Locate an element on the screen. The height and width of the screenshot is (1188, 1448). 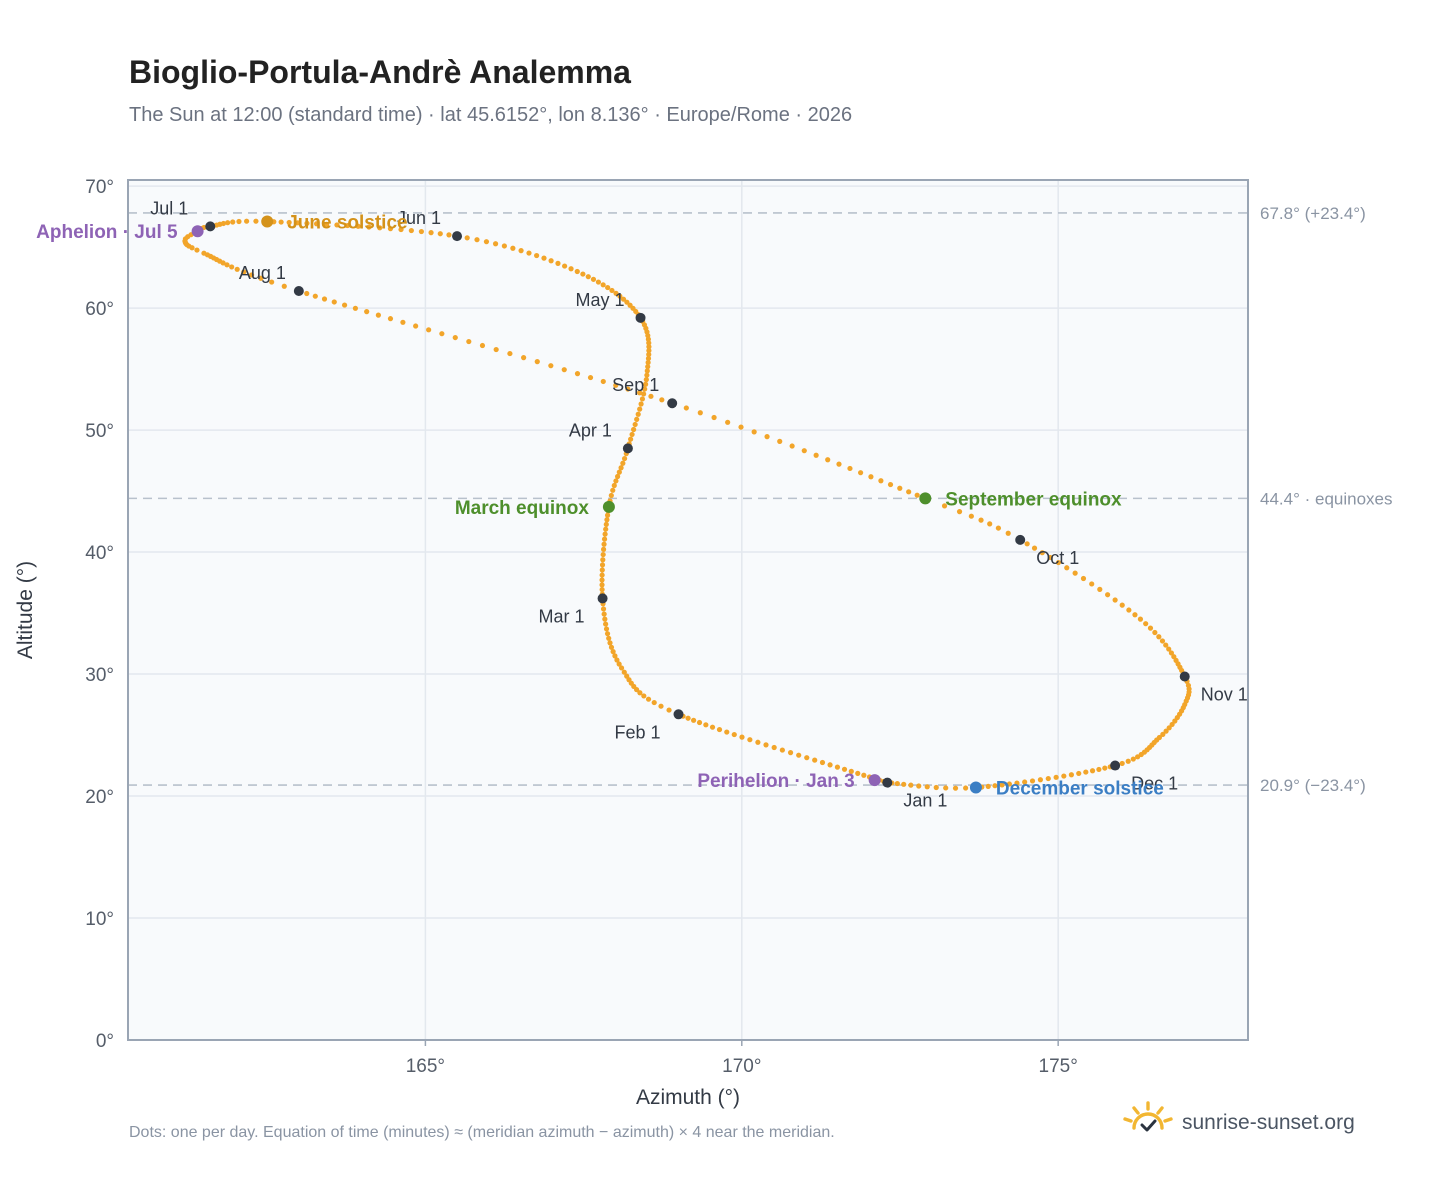
month-label: Mar 1 is located at coordinates (562, 616).